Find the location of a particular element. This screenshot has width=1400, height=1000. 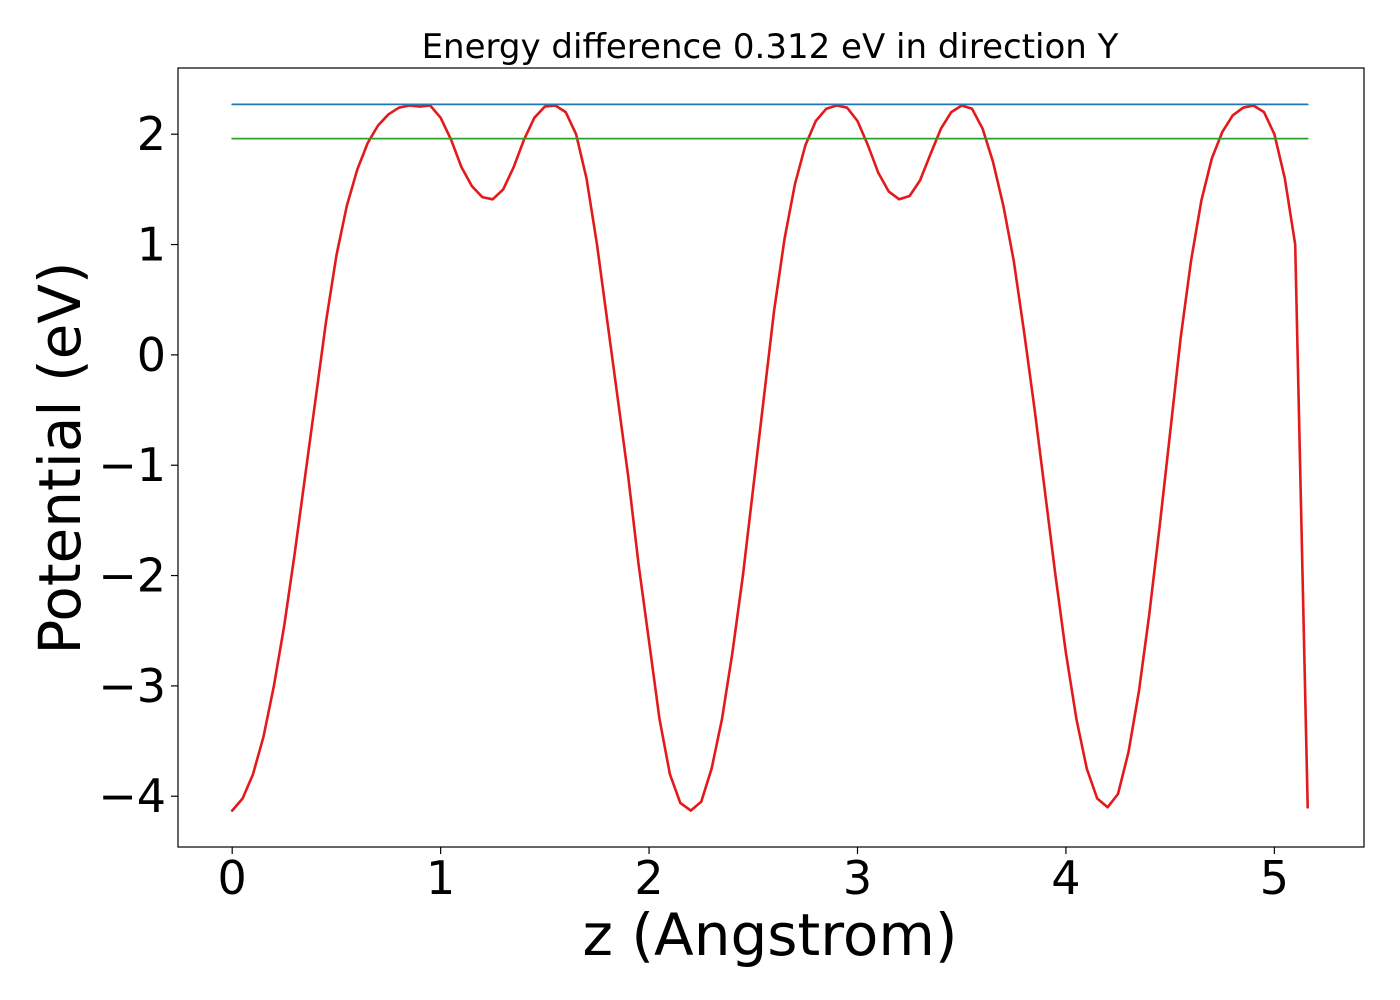

x-tick-label: 3 is located at coordinates (857, 878).